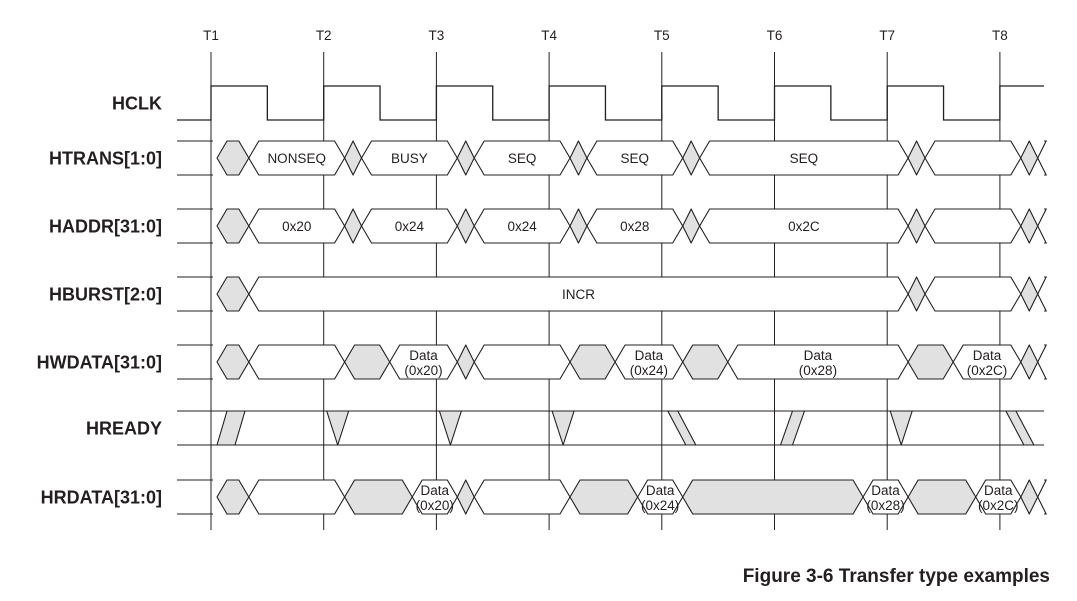 The height and width of the screenshot is (601, 1077). What do you see at coordinates (124, 429) in the screenshot?
I see `signal-label-hready: HREADY` at bounding box center [124, 429].